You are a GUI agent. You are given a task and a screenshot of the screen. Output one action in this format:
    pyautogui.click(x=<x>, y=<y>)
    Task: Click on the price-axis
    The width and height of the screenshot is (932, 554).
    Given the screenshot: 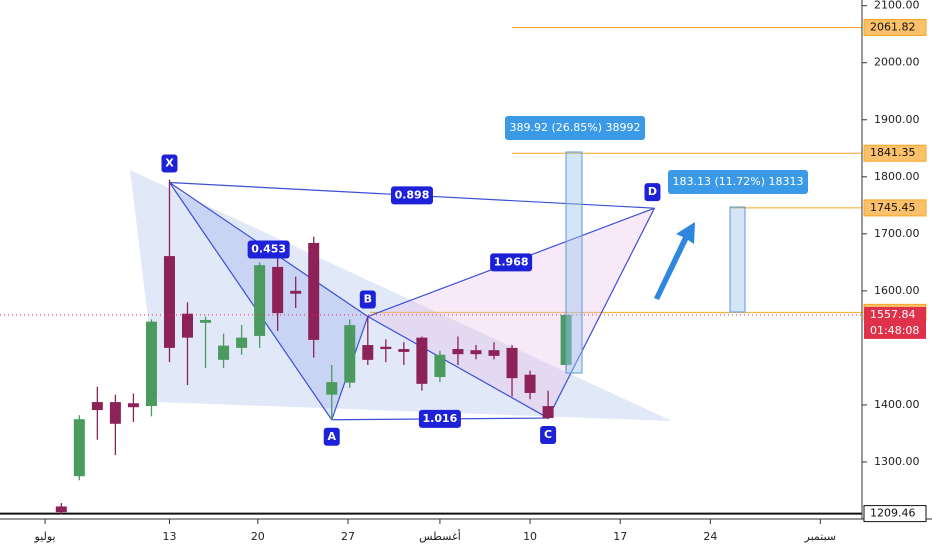 What is the action you would take?
    pyautogui.click(x=897, y=259)
    